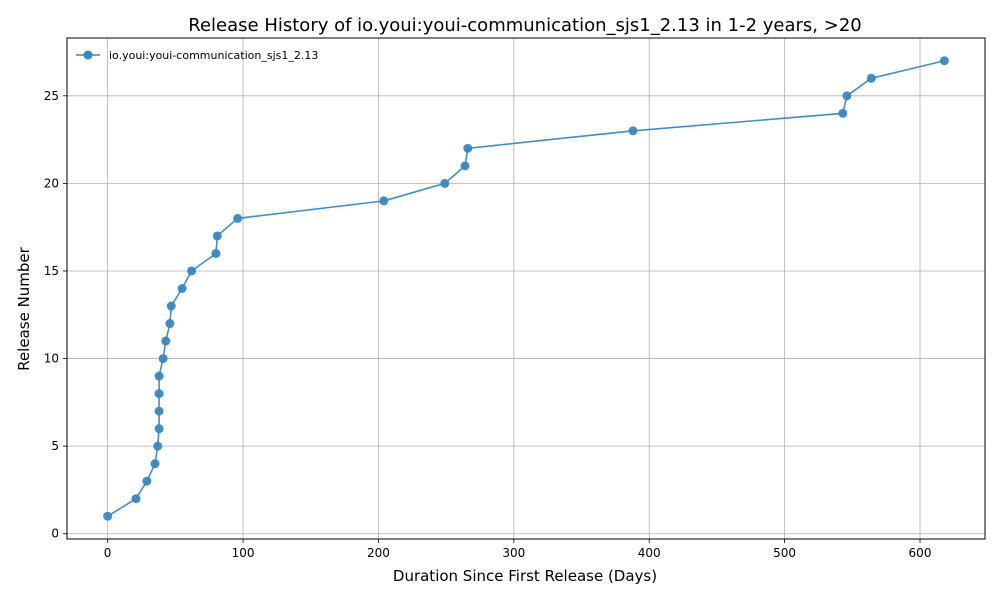 The width and height of the screenshot is (1000, 600). Describe the element at coordinates (525, 576) in the screenshot. I see `x-axis-label: Duration Since First Release (Days)` at that location.